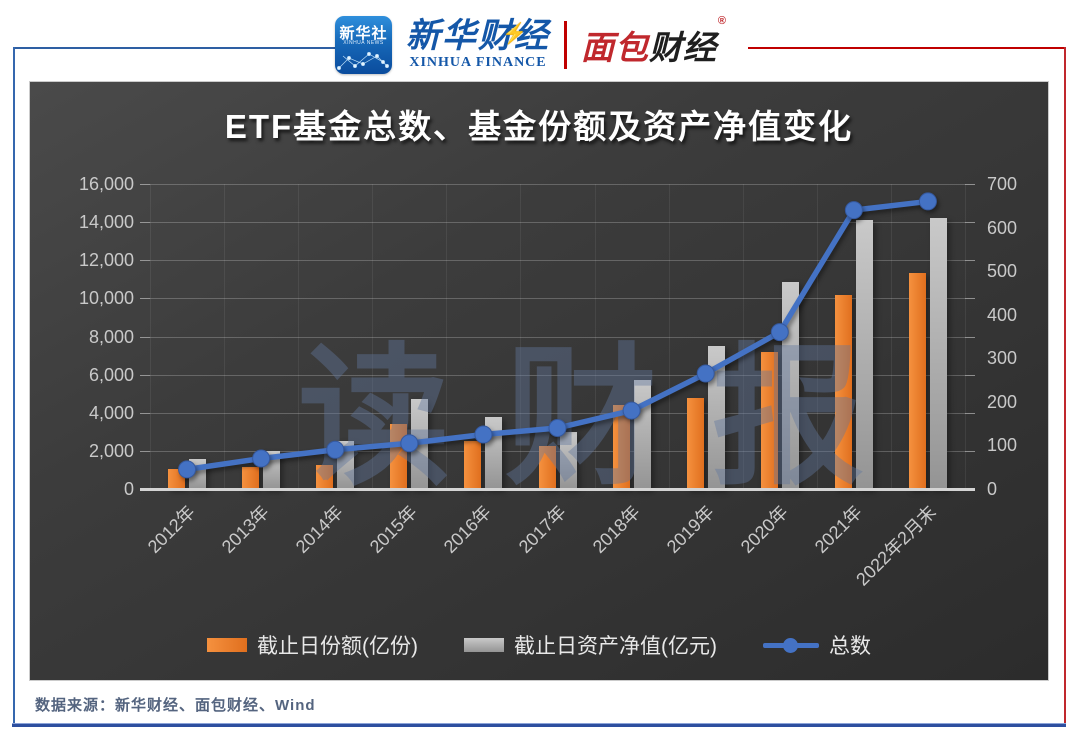 The width and height of the screenshot is (1080, 741). What do you see at coordinates (722, 21) in the screenshot?
I see `registered-mark: ®` at bounding box center [722, 21].